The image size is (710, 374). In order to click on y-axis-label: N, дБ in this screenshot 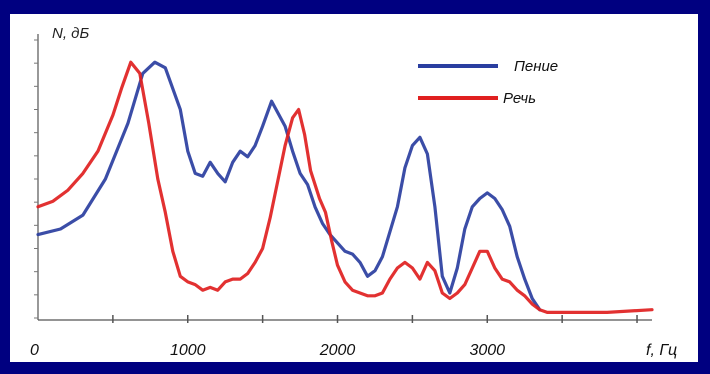, I will do `click(70, 33)`.